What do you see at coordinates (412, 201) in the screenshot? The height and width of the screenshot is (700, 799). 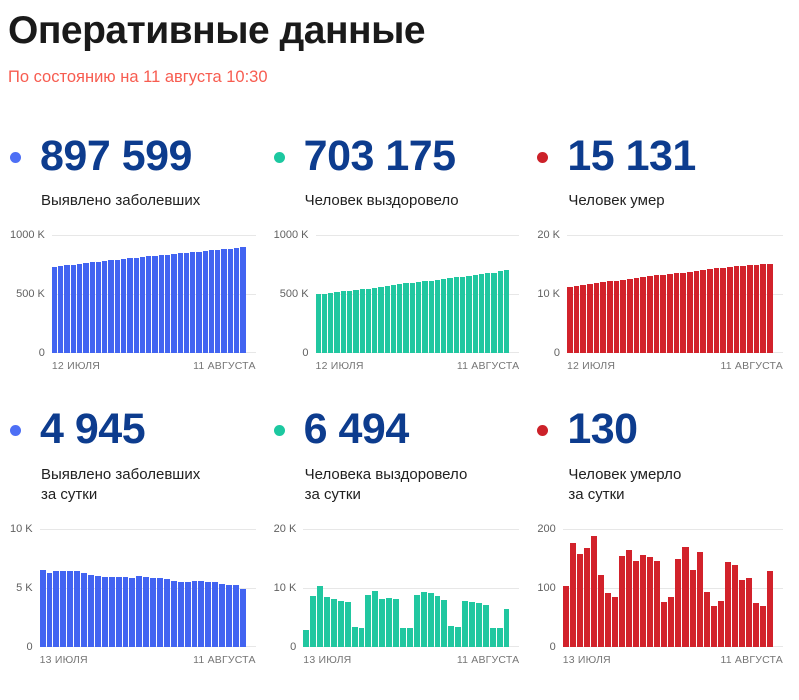 I see `stat-label: Человек выздоровело` at bounding box center [412, 201].